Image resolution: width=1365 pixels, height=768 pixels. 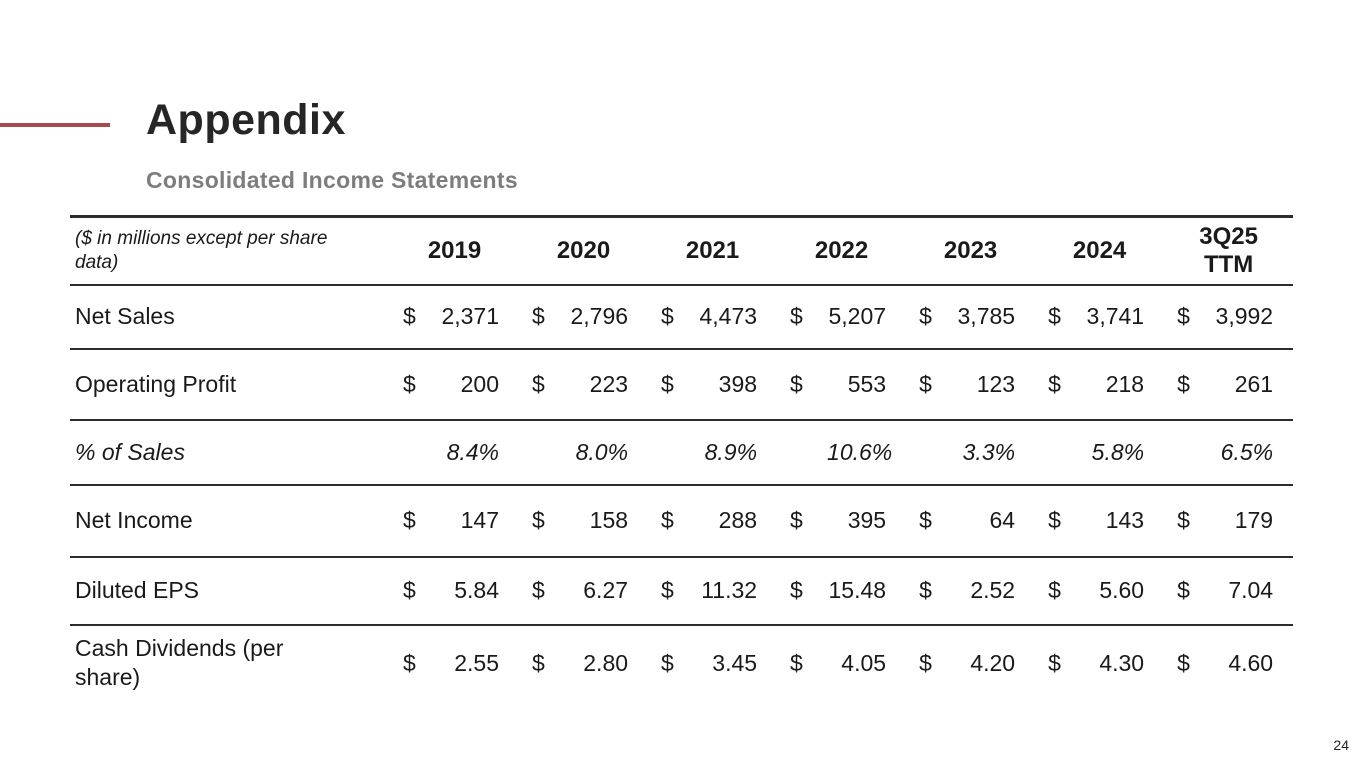 What do you see at coordinates (137, 590) in the screenshot?
I see `row-label: Diluted EPS` at bounding box center [137, 590].